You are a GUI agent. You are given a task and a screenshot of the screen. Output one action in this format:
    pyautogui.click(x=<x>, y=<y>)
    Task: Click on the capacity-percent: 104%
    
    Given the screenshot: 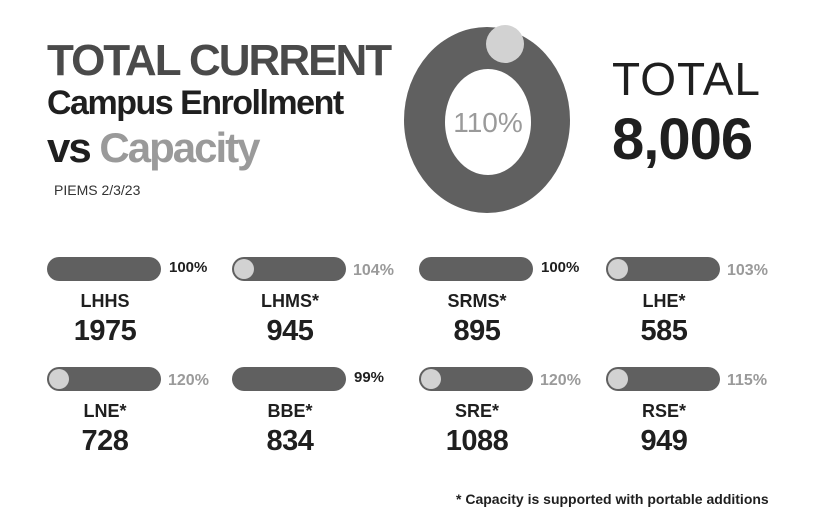 What is the action you would take?
    pyautogui.click(x=373, y=270)
    